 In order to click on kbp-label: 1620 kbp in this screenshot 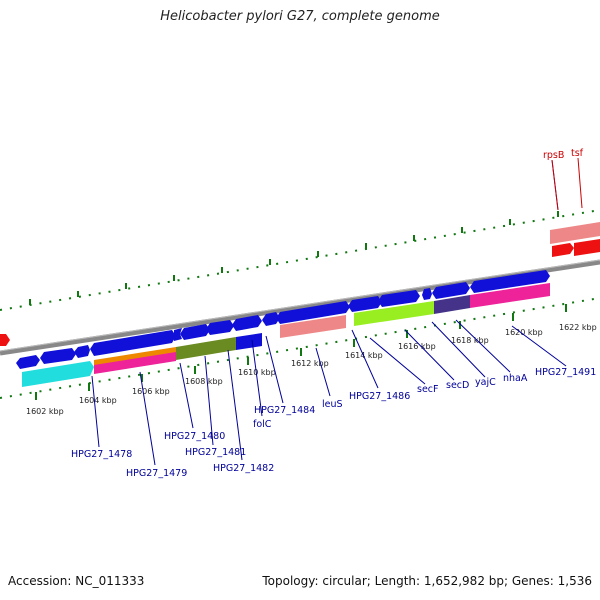, I will do `click(524, 332)`.